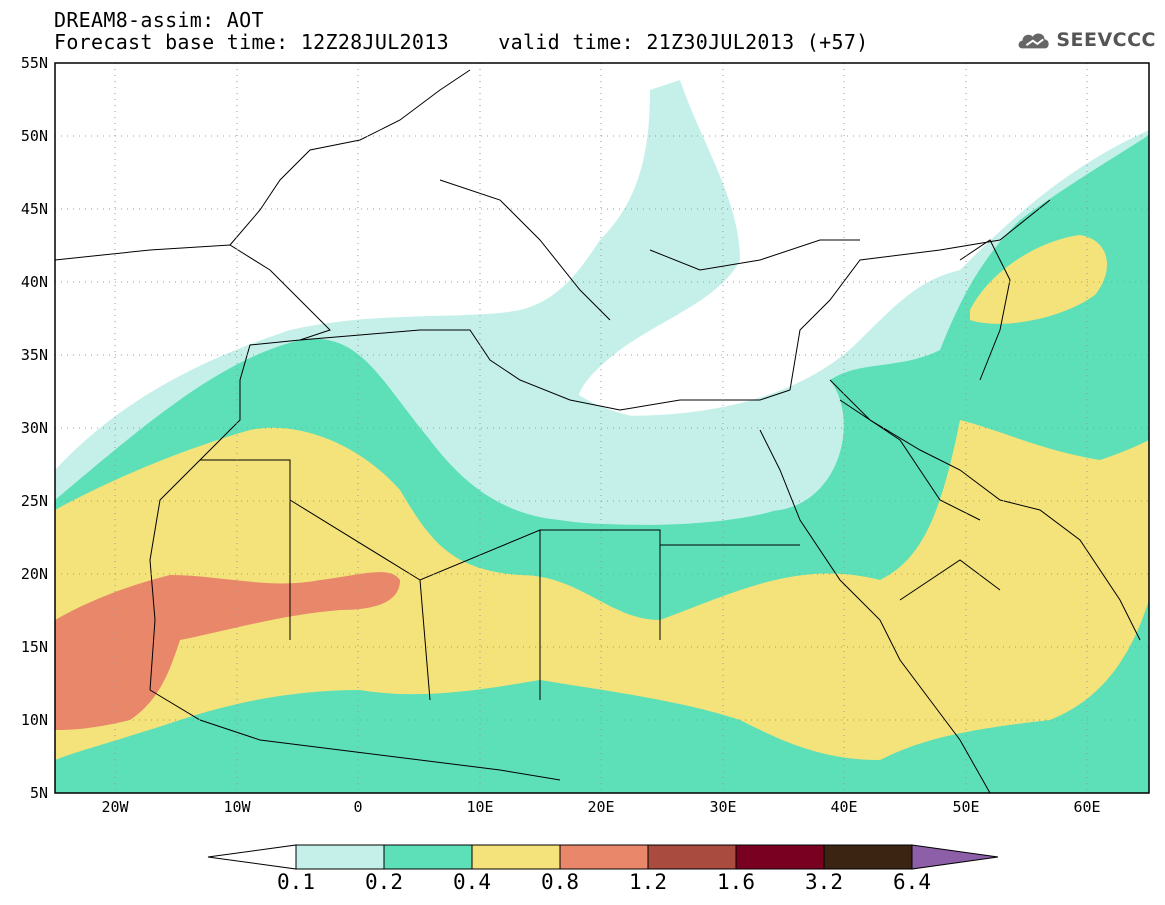 The height and width of the screenshot is (905, 1165). I want to click on lat-label: 20N, so click(34, 574).